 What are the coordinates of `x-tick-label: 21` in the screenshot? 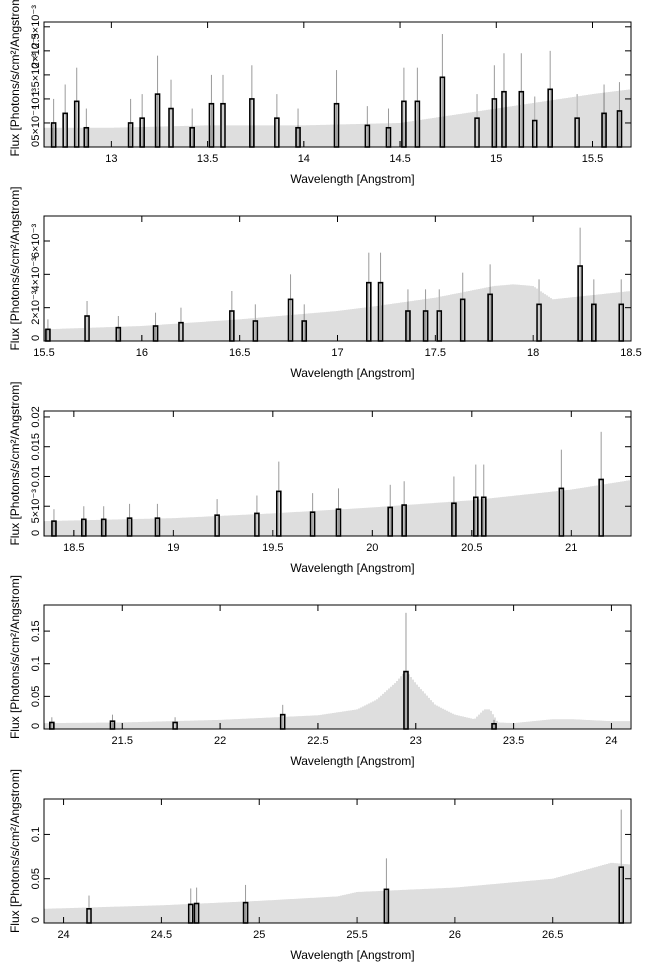 It's located at (571, 548).